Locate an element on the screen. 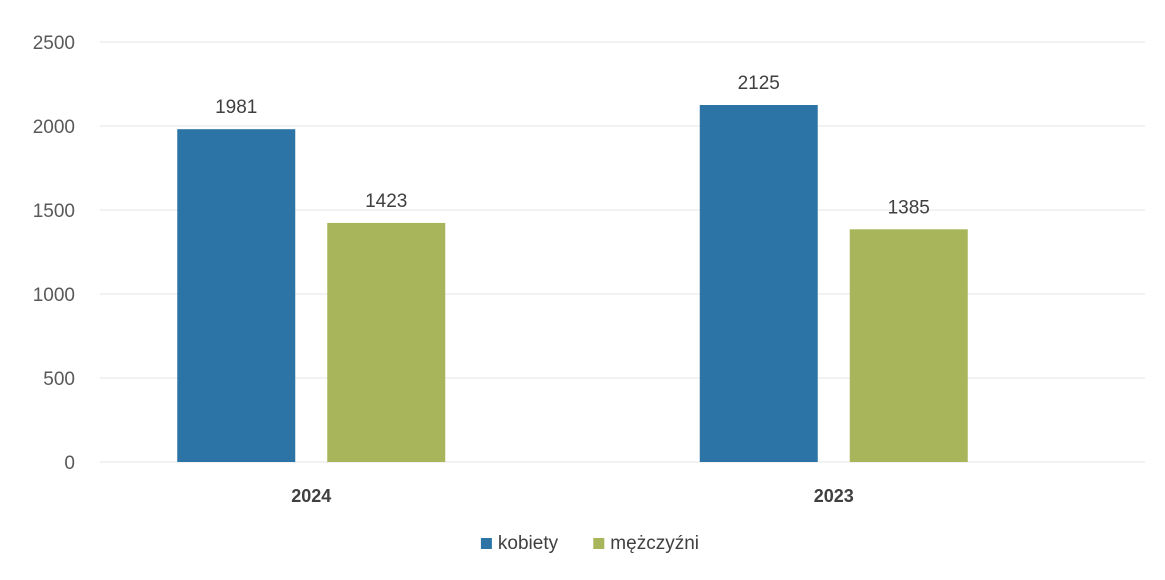 The width and height of the screenshot is (1165, 580). category-label-2024: 2024 is located at coordinates (311, 496).